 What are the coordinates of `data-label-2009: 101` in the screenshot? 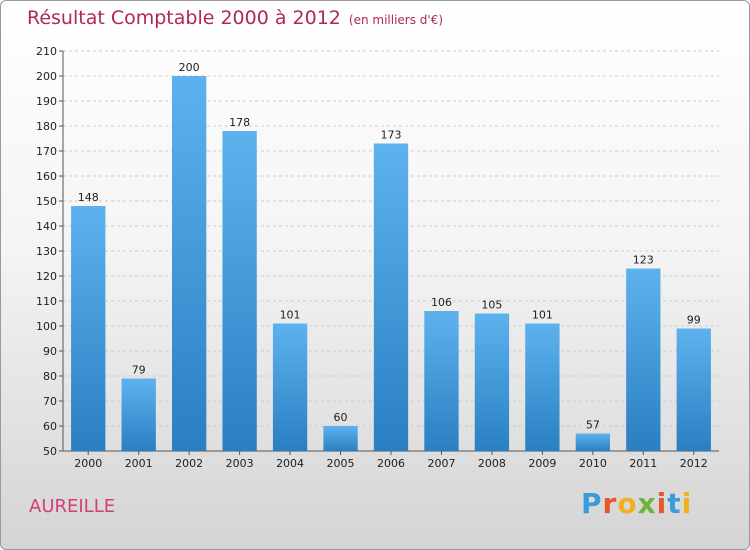 It's located at (542, 315).